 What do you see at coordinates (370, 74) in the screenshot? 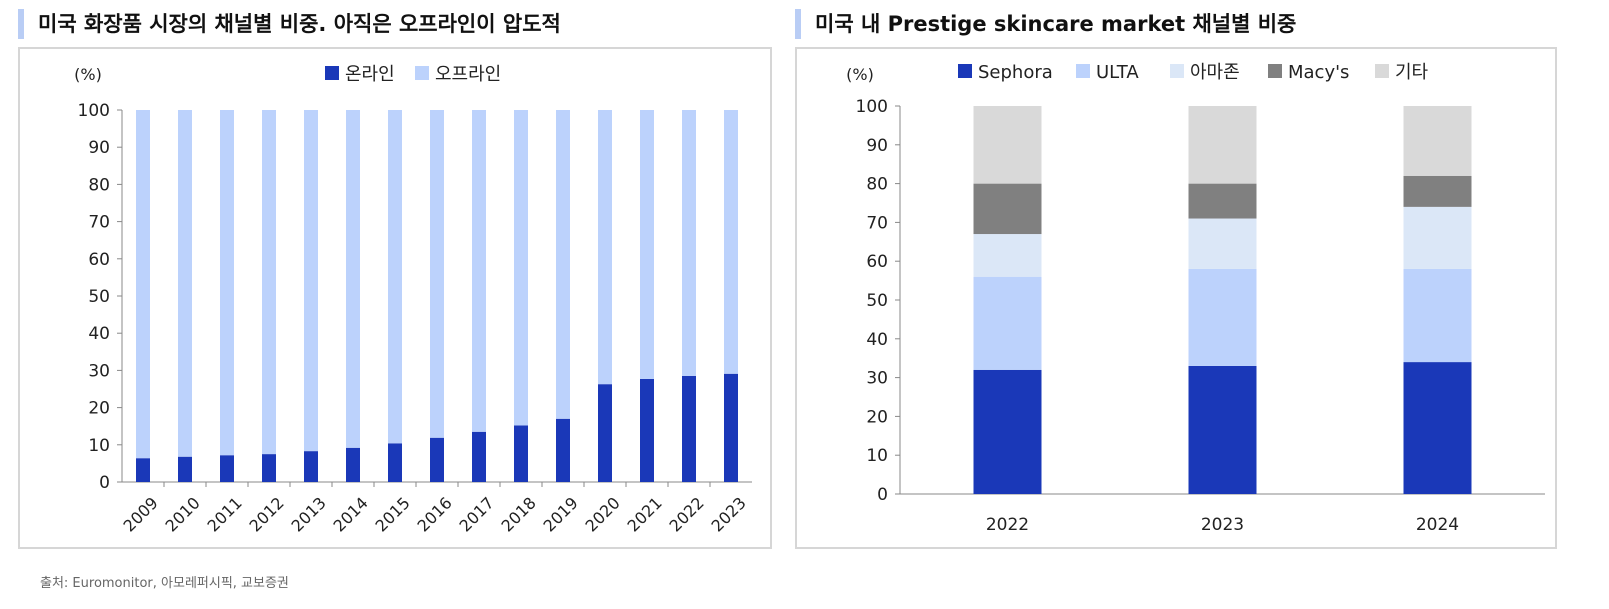
I see `legend-label: 온라인` at bounding box center [370, 74].